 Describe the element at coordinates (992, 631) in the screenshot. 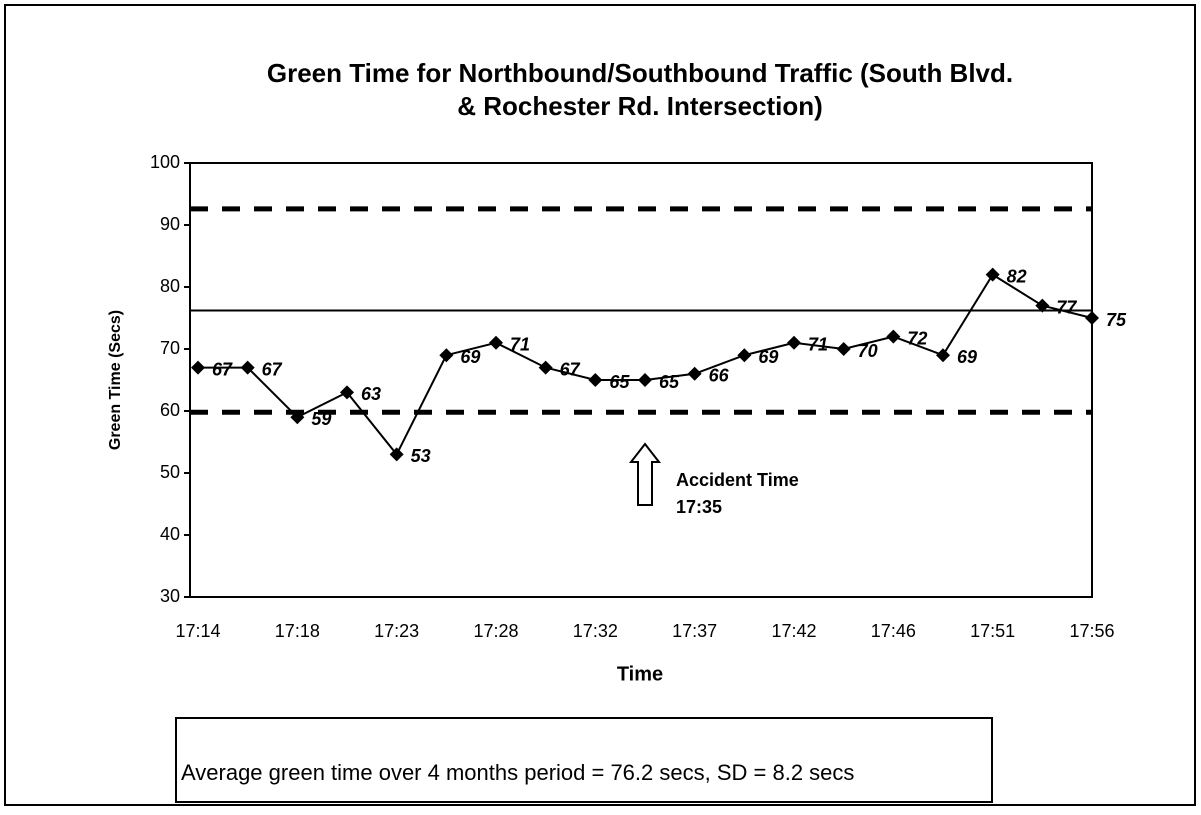

I see `x-tick-label: 17:51` at that location.